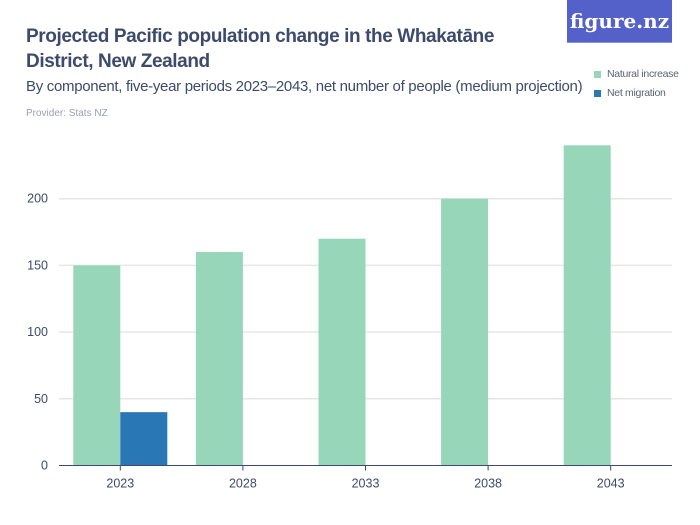  Describe the element at coordinates (37, 199) in the screenshot. I see `y-tick-label: 200` at that location.